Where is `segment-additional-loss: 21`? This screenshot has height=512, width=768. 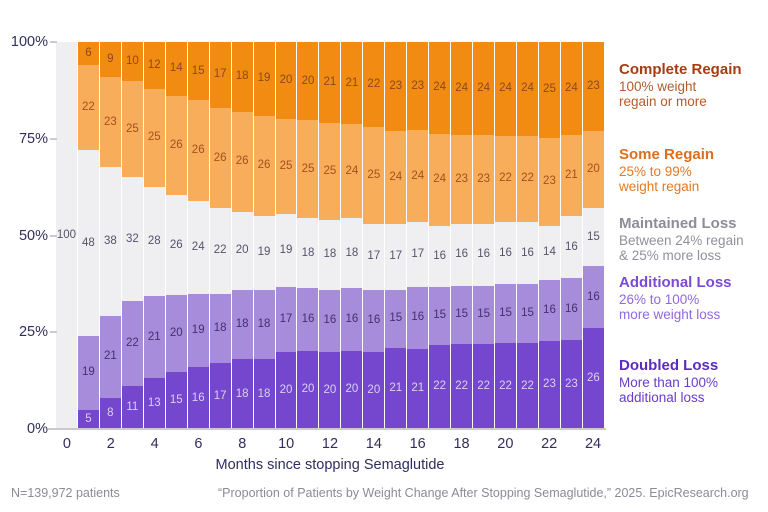 segment-additional-loss: 21 is located at coordinates (154, 337).